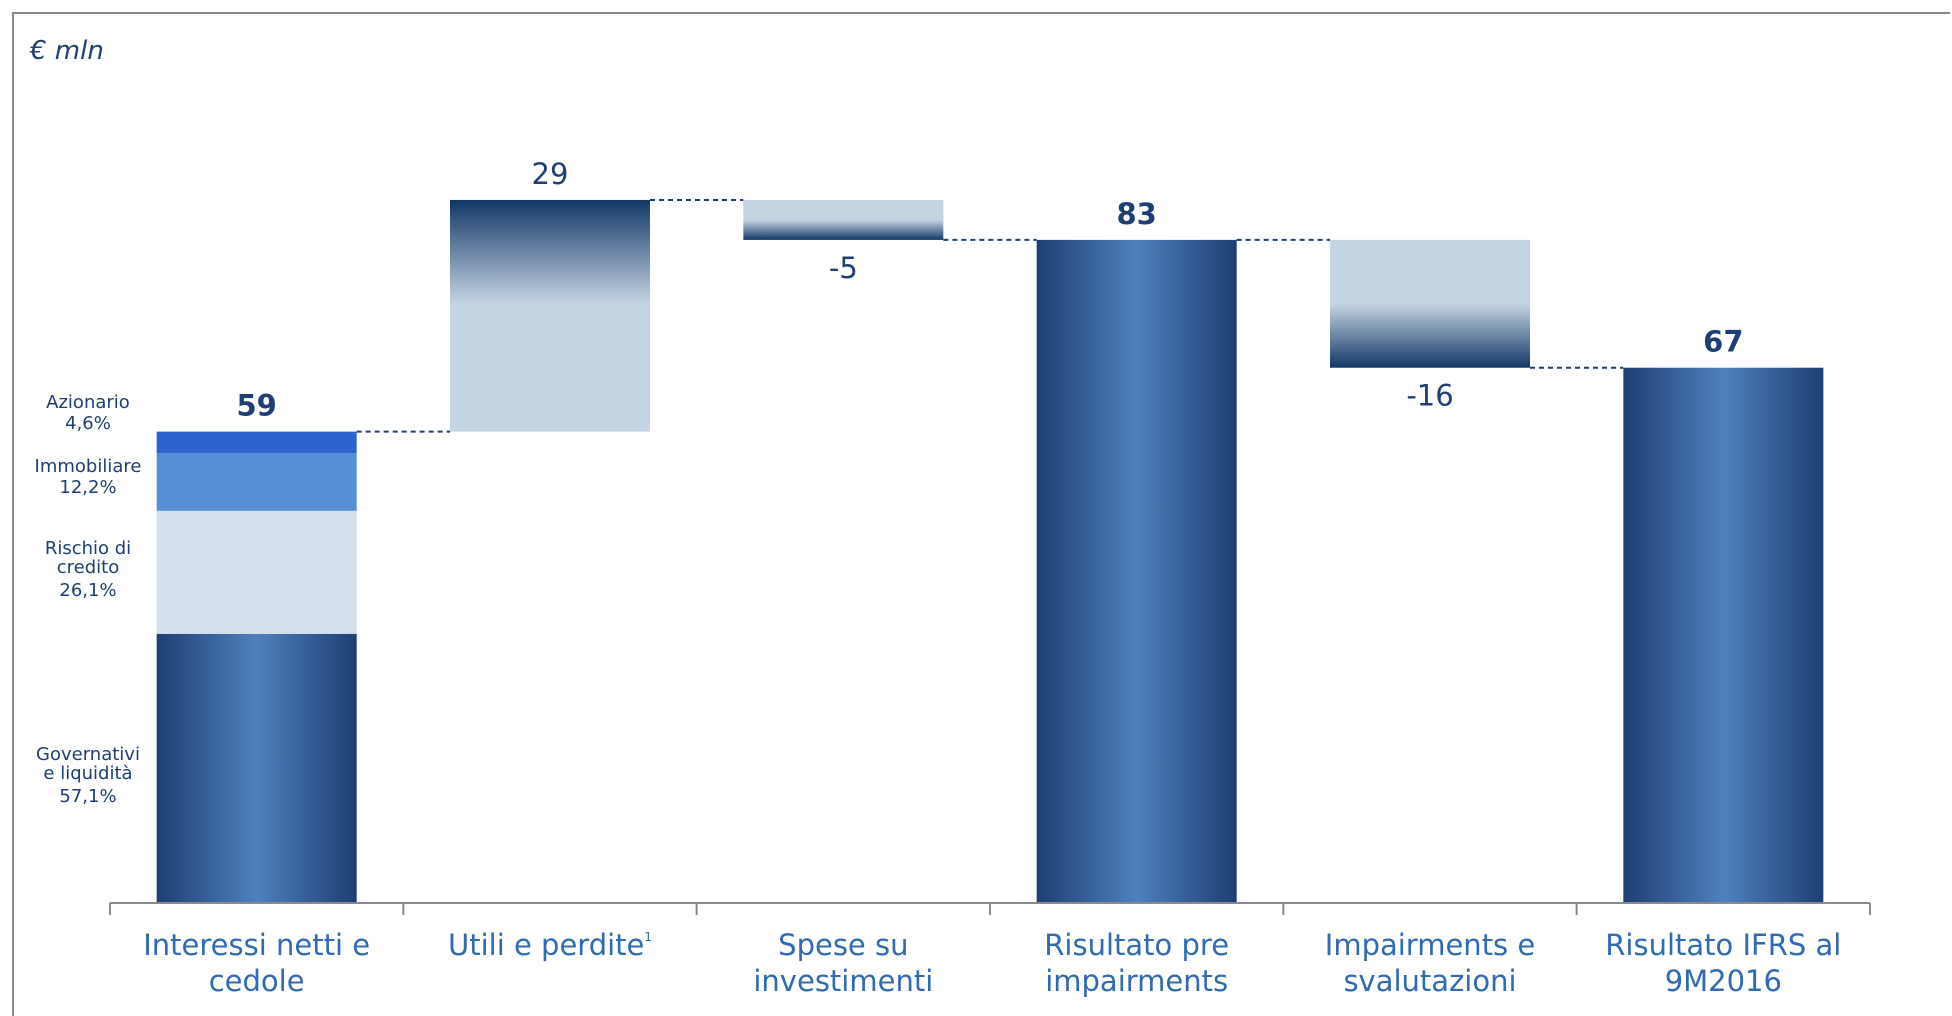  I want to click on category-label: svalutazioni, so click(1429, 981).